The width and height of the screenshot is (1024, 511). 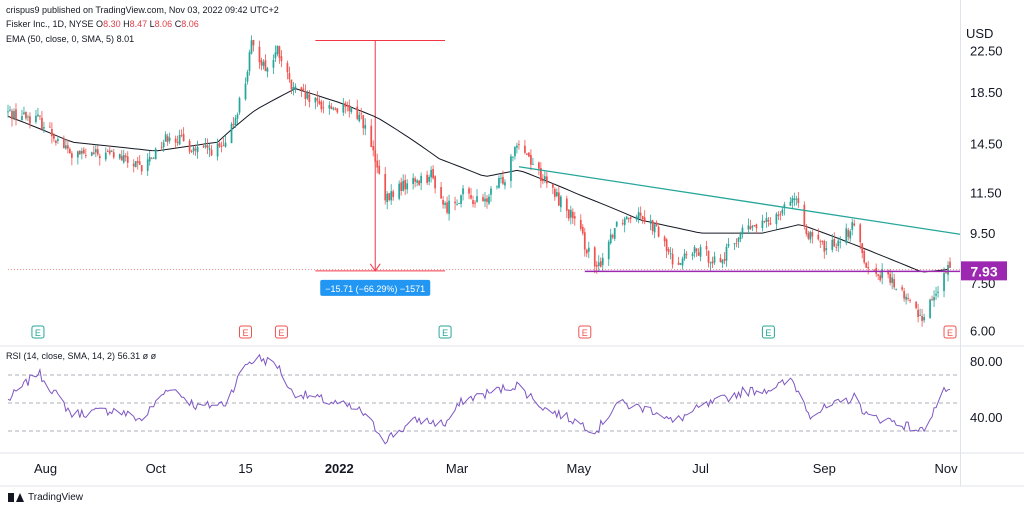 What do you see at coordinates (375, 289) in the screenshot?
I see `measure-label-text: −15.71 (−66.29%) −1571` at bounding box center [375, 289].